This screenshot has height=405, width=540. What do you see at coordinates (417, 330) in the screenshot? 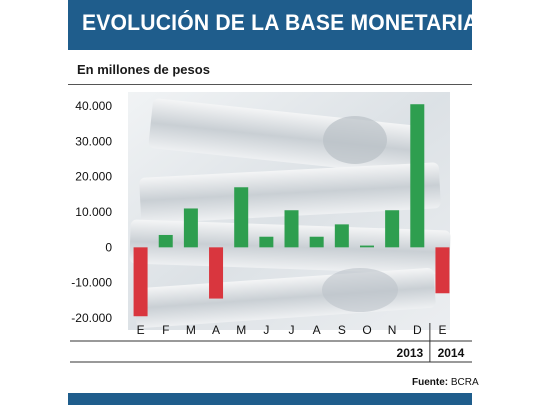
I see `x-tick-label: D` at bounding box center [417, 330].